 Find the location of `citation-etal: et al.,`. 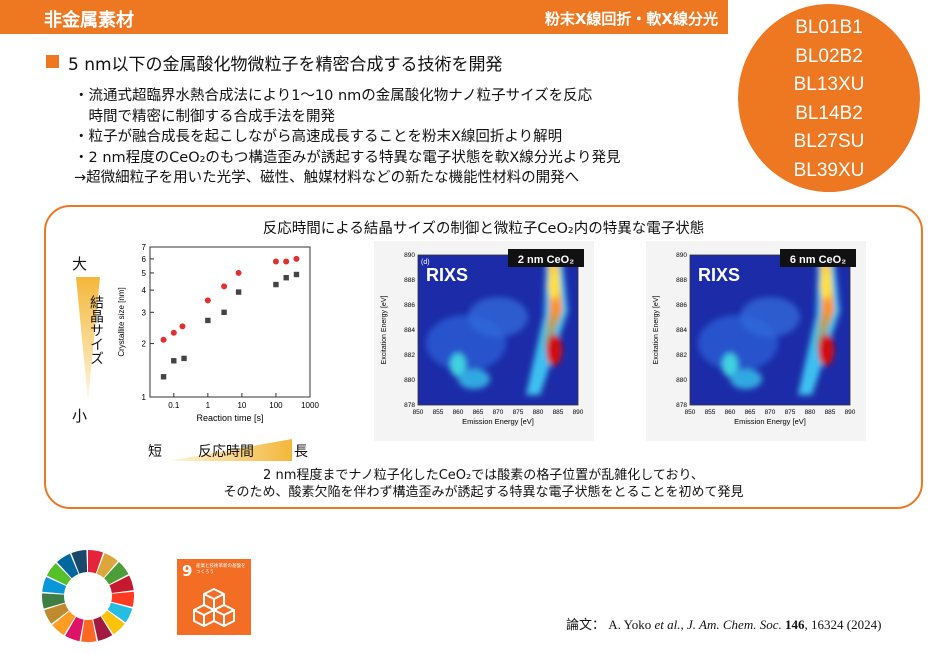

citation-etal: et al., is located at coordinates (667, 624).